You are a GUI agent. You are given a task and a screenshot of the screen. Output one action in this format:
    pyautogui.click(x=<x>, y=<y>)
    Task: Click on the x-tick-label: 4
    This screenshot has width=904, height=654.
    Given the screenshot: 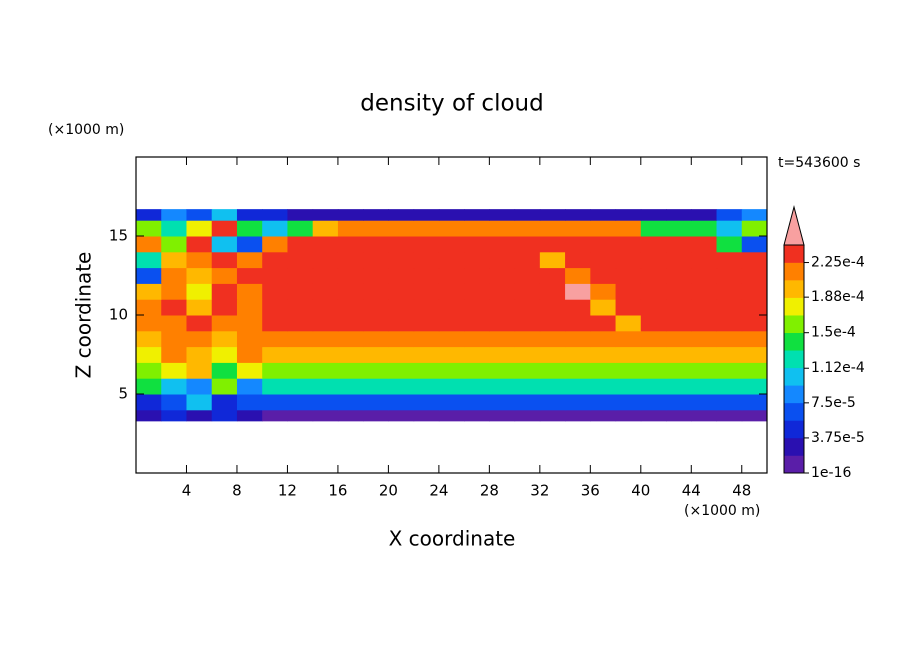 What is the action you would take?
    pyautogui.click(x=187, y=491)
    